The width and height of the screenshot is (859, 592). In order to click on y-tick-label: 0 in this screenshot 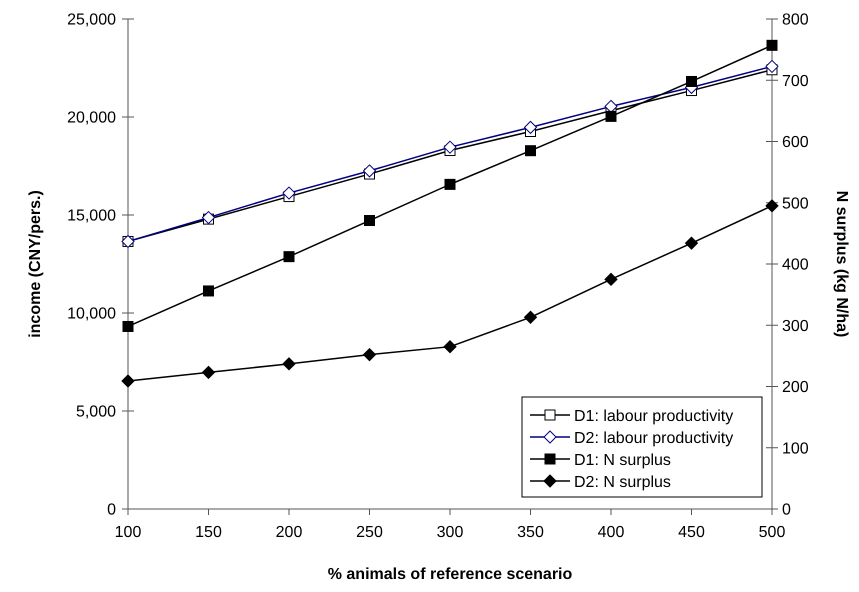, I will do `click(111, 510)`.